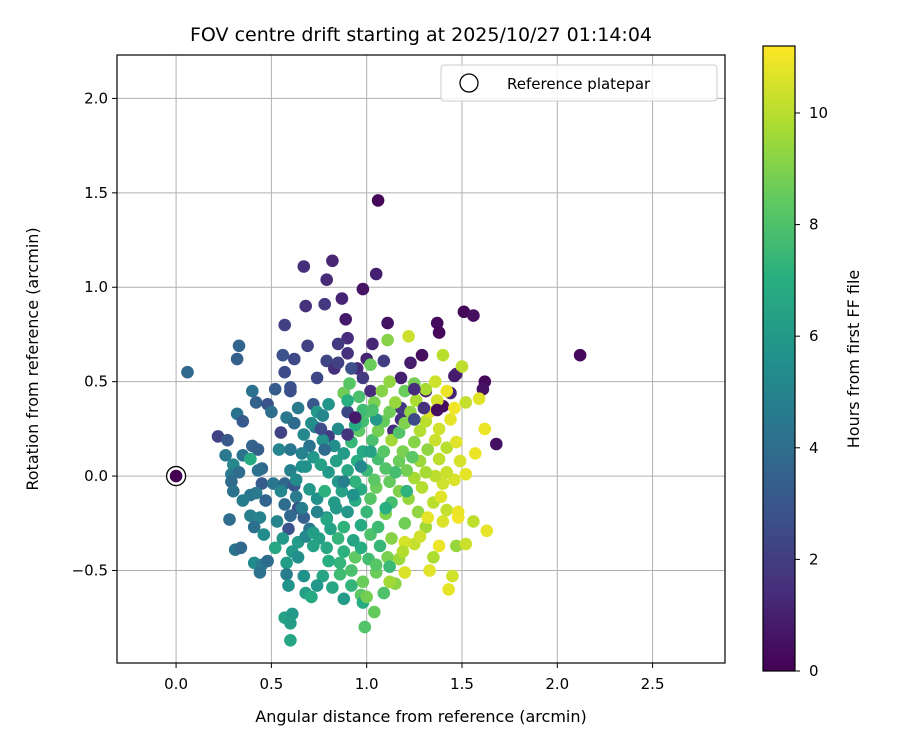  What do you see at coordinates (96, 98) in the screenshot?
I see `y-tick-label: 2.0` at bounding box center [96, 98].